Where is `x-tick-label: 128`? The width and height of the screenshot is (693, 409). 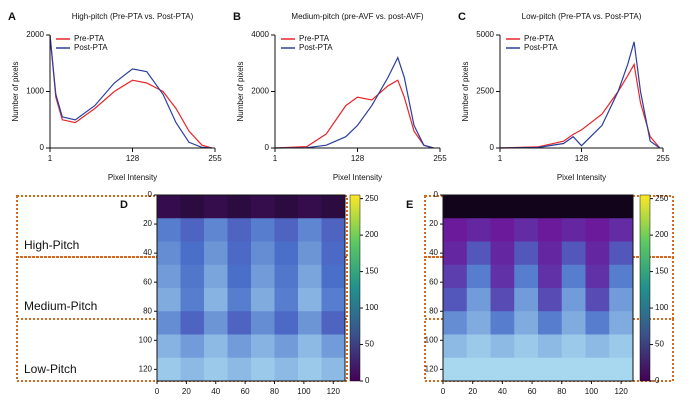 x-tick-label: 128 is located at coordinates (582, 158).